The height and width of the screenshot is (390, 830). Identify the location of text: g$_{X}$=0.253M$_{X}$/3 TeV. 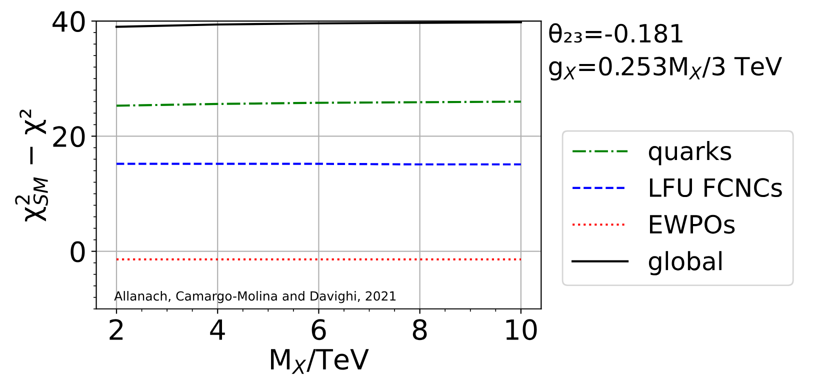
(665, 68).